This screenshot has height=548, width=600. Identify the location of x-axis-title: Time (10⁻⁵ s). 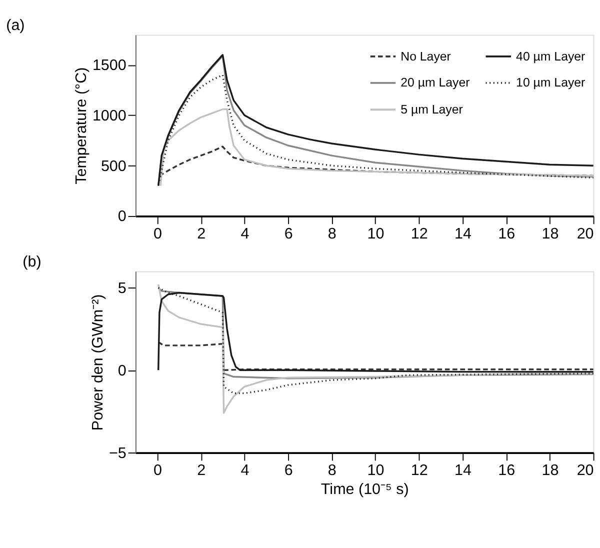
(364, 489).